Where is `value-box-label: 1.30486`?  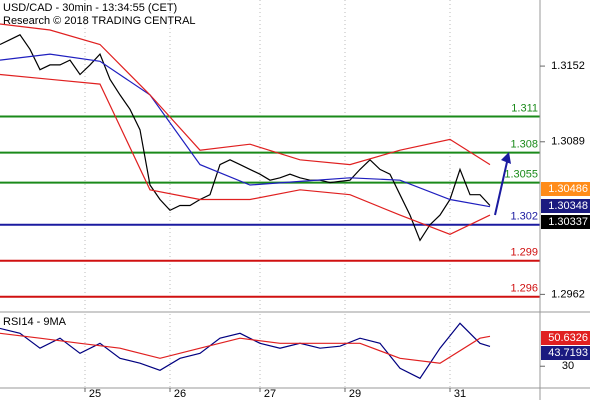
value-box-label: 1.30486 is located at coordinates (568, 189).